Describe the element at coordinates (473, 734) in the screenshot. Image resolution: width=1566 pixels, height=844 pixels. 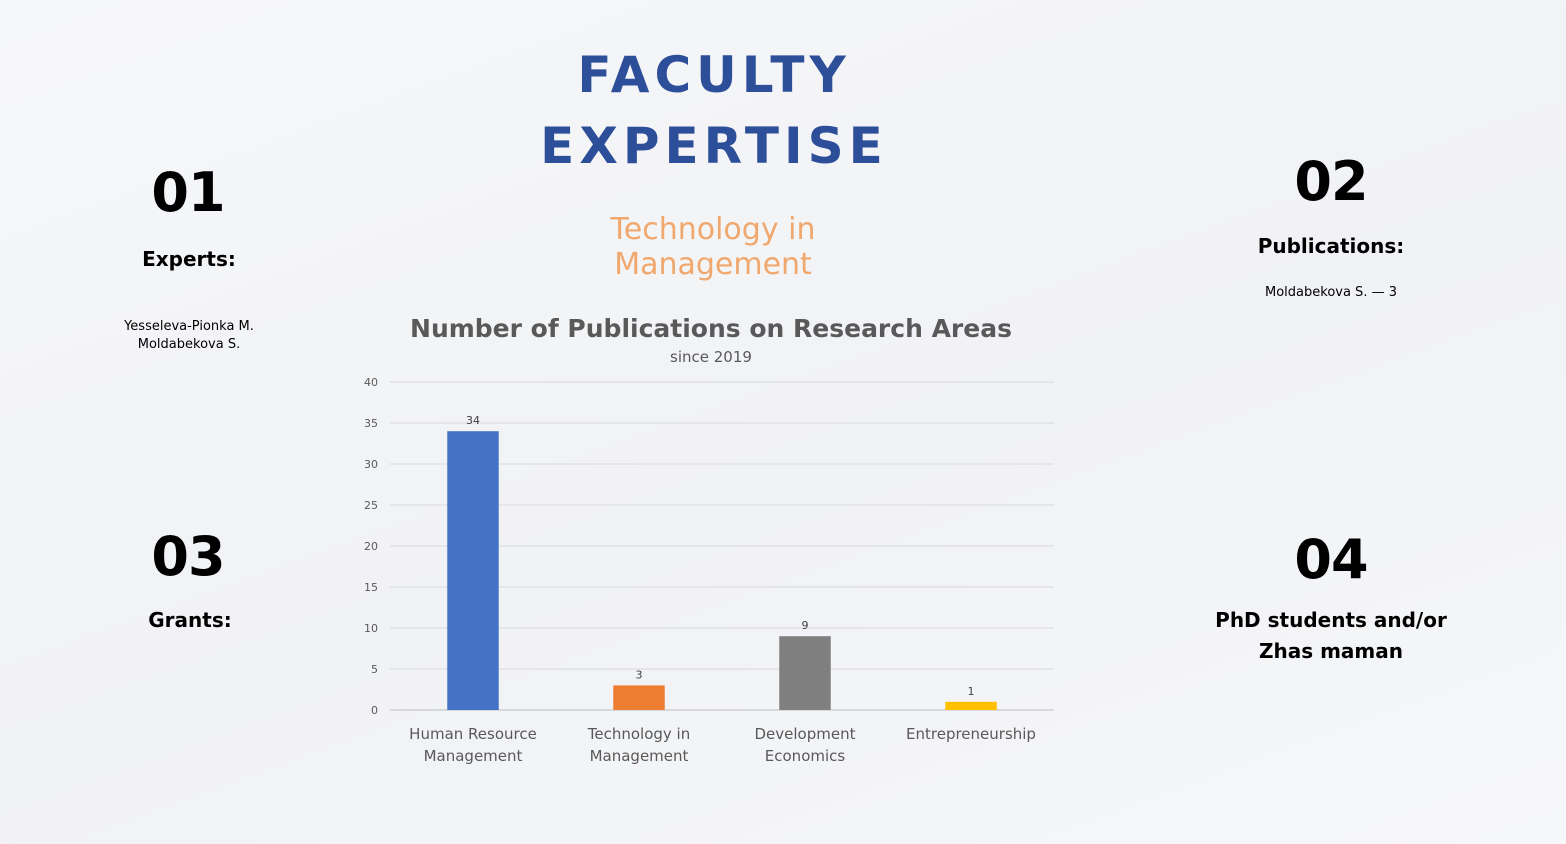
I see `x-tick-label: Human Resource` at that location.